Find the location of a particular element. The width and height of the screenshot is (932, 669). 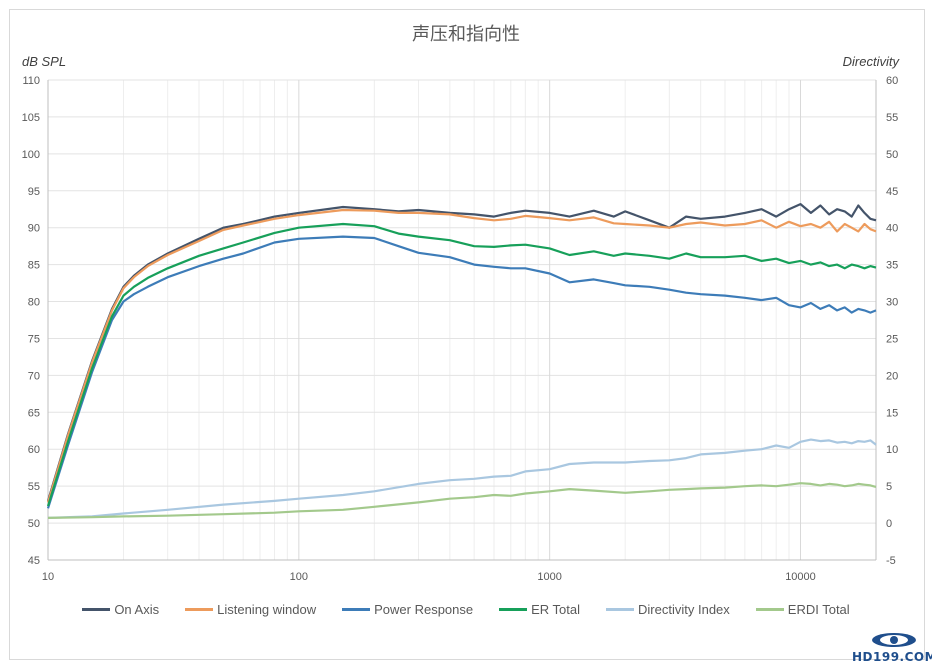

x-tick-label: 1000 is located at coordinates (549, 577).